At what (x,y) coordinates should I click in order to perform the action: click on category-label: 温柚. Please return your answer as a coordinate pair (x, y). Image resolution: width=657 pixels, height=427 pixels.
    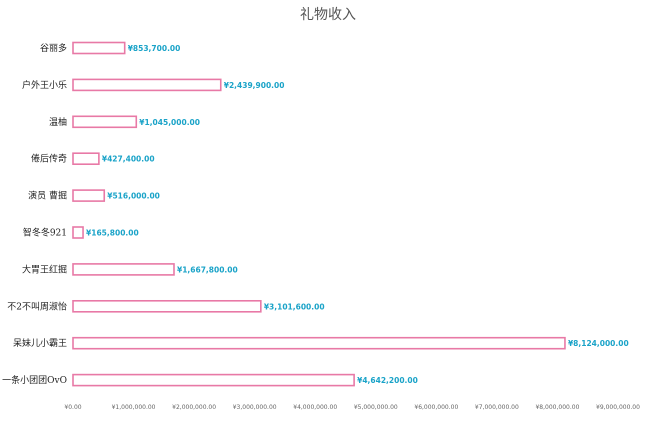
    Looking at the image, I should click on (58, 122).